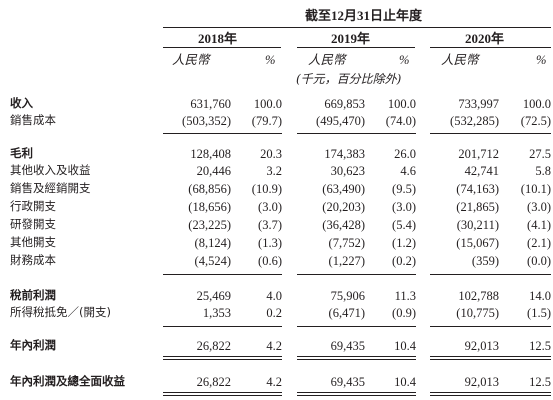 Image resolution: width=553 pixels, height=400 pixels. Describe the element at coordinates (477, 313) in the screenshot. I see `cell-rmb-2020: (10,775)` at that location.